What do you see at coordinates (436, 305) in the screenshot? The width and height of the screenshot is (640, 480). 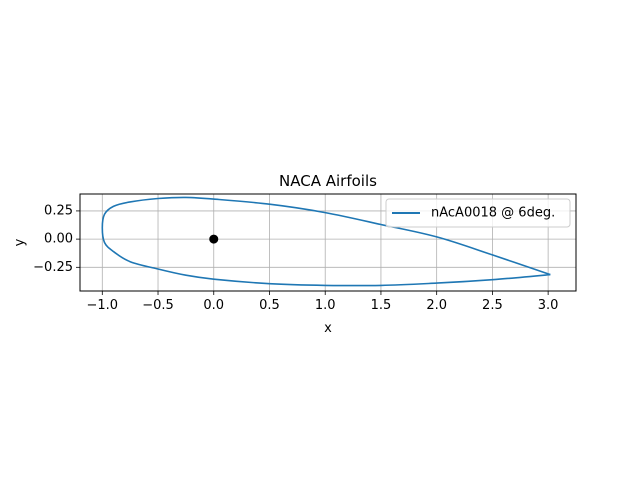 I see `x-tick-label: 2.0` at bounding box center [436, 305].